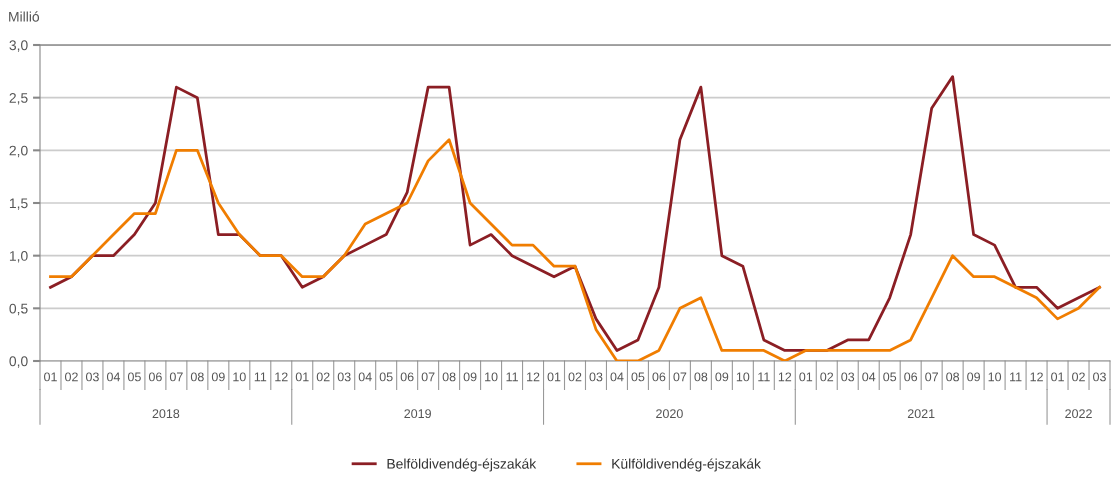 The image size is (1114, 484). I want to click on y-tick-label: 3,0, so click(18, 46).